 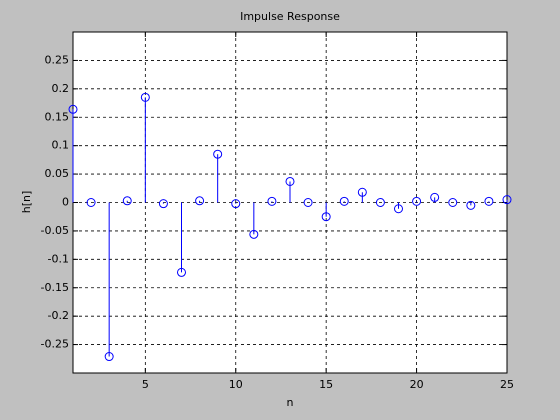 I want to click on y-tick-label: 0, so click(x=65, y=202).